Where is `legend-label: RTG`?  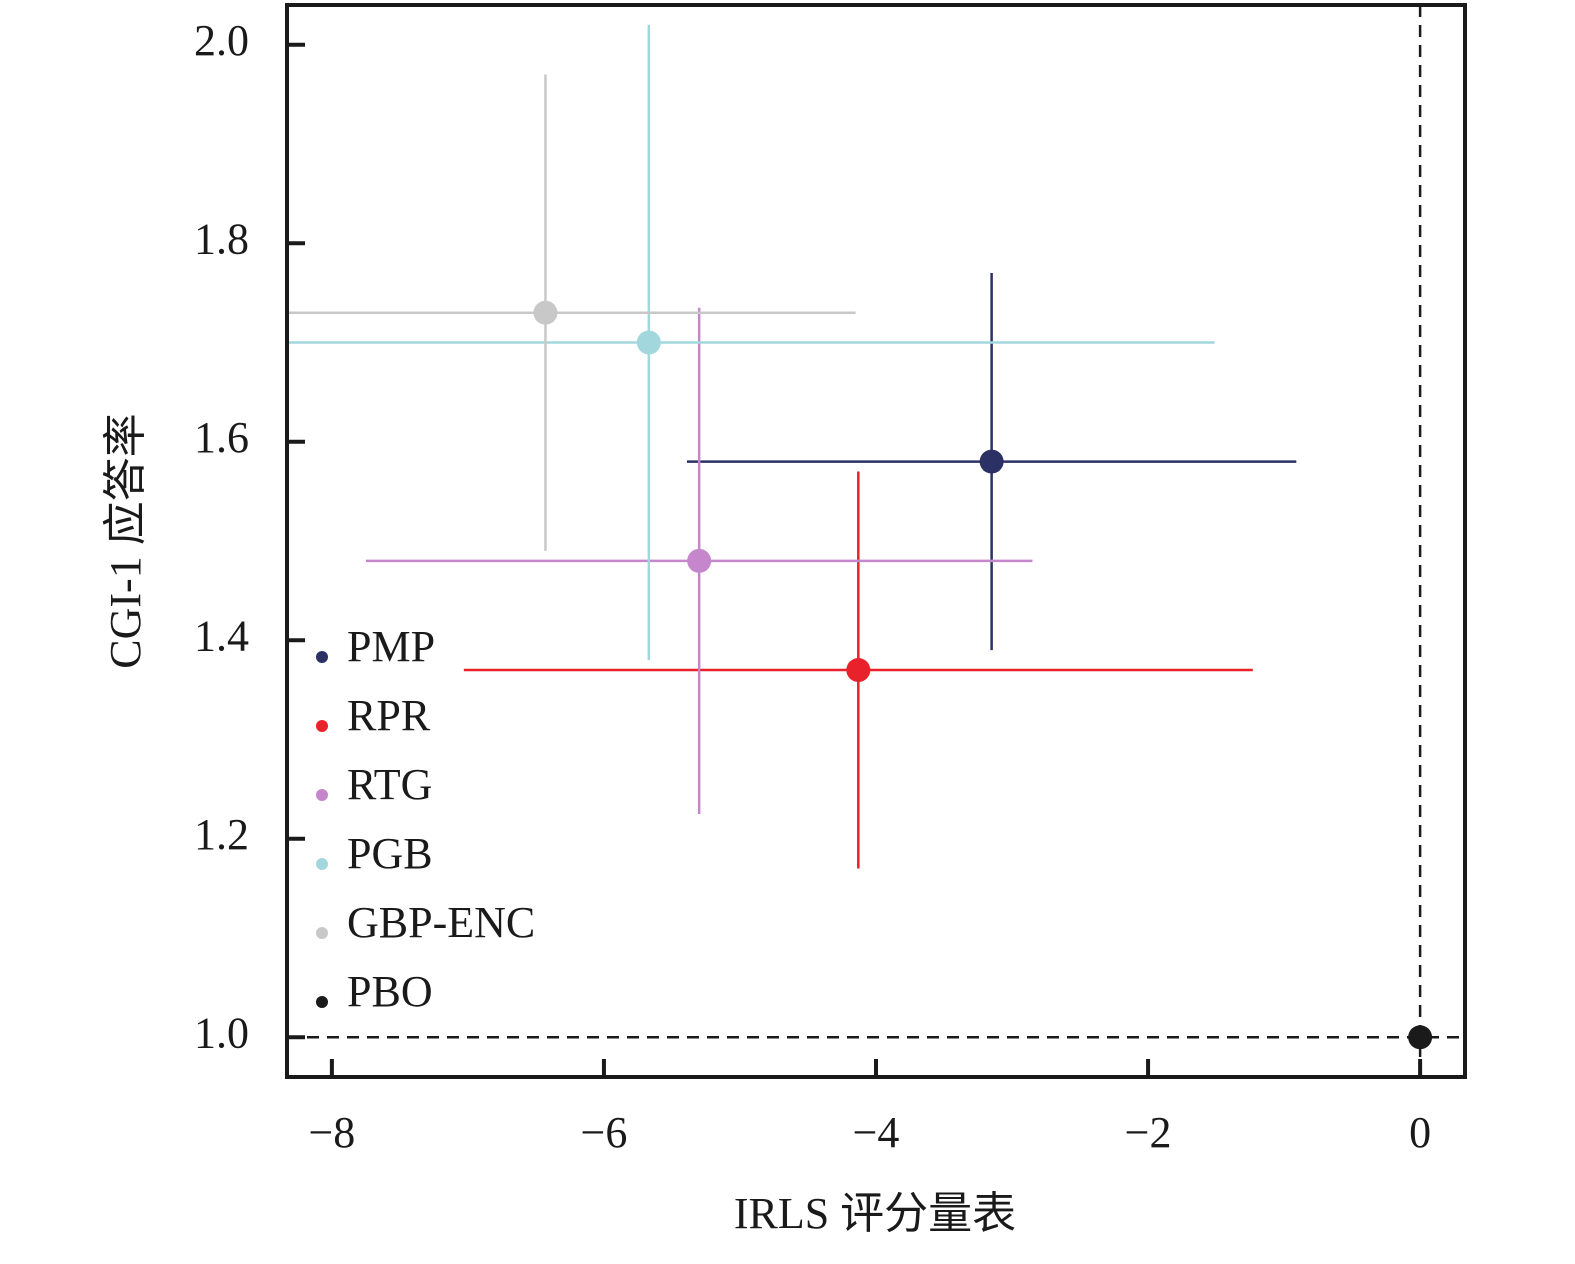
legend-label: RTG is located at coordinates (389, 784).